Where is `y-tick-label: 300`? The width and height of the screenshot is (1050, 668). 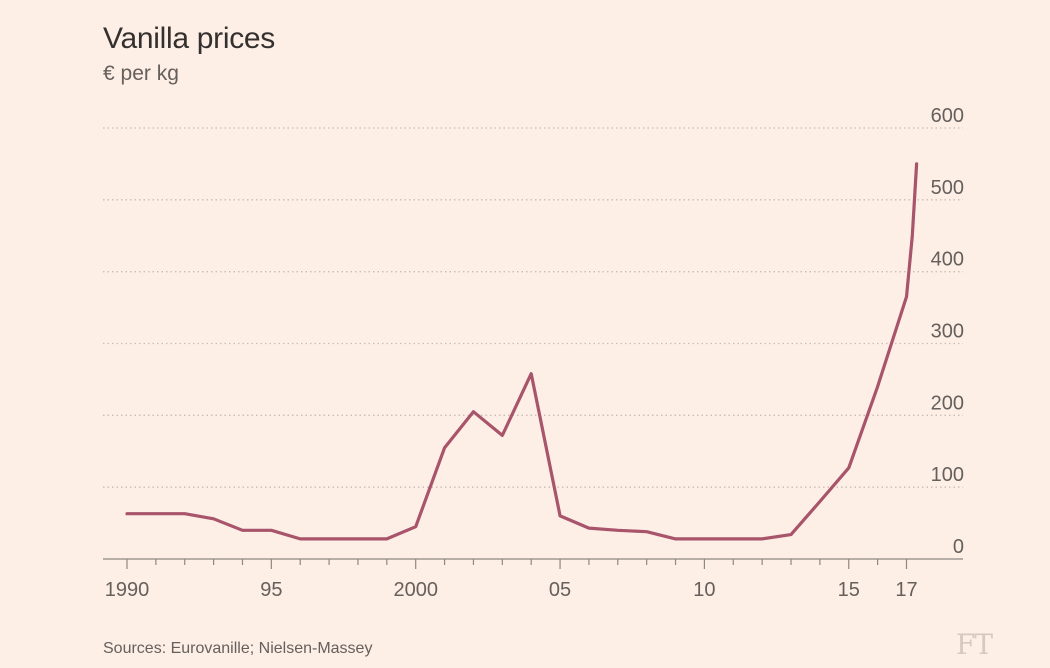
y-tick-label: 300 is located at coordinates (947, 332).